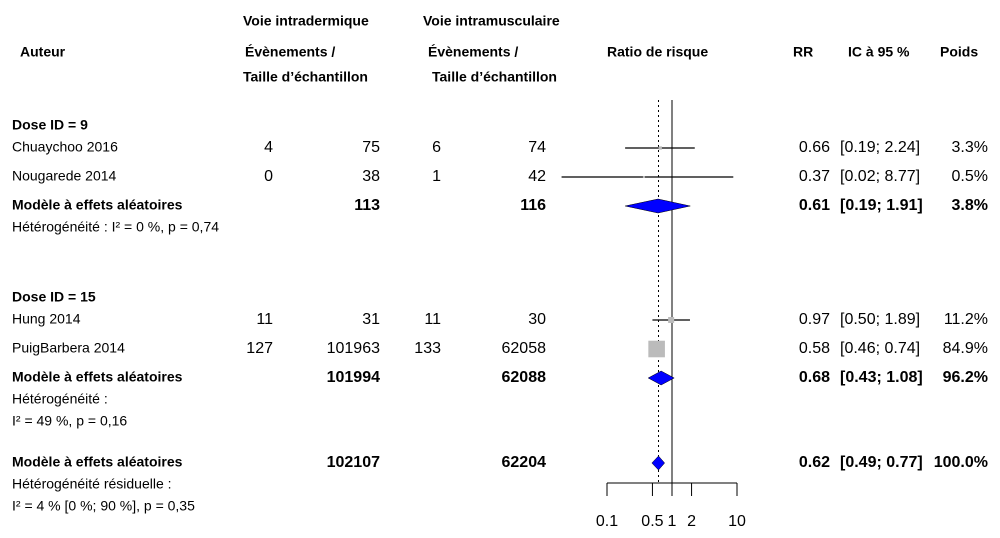  Describe the element at coordinates (259, 348) in the screenshot. I see `count: 127` at that location.